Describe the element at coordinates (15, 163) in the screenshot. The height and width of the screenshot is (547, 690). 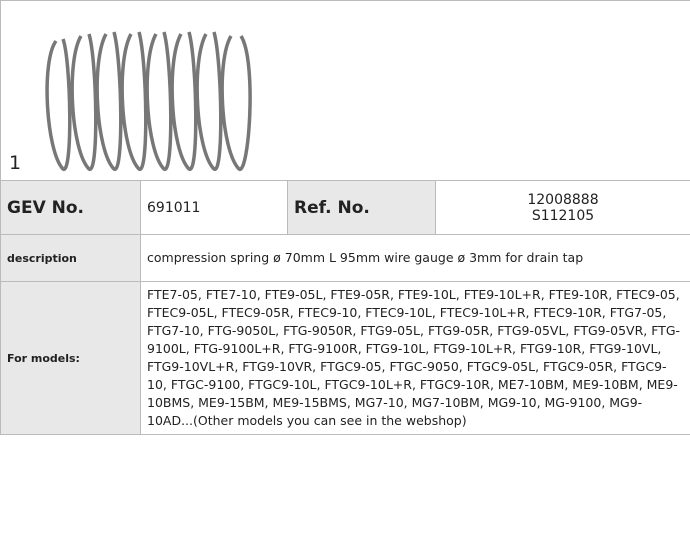
I see `image-caption: 1` at that location.